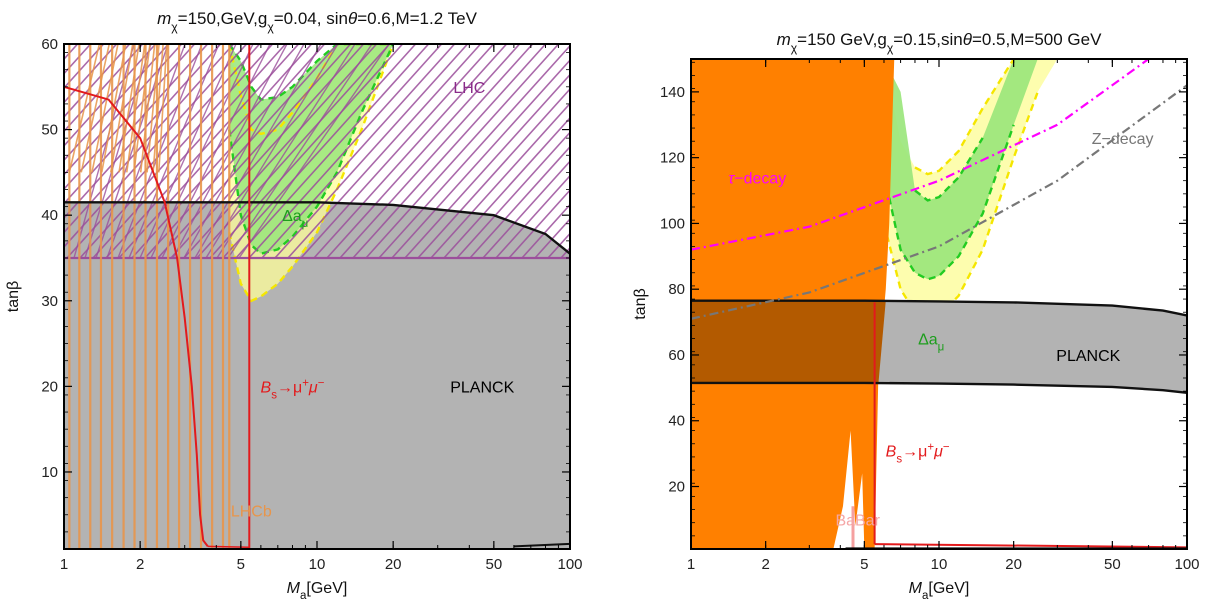 Image resolution: width=1211 pixels, height=612 pixels. What do you see at coordinates (64, 564) in the screenshot?
I see `x-tick-label: 1` at bounding box center [64, 564].